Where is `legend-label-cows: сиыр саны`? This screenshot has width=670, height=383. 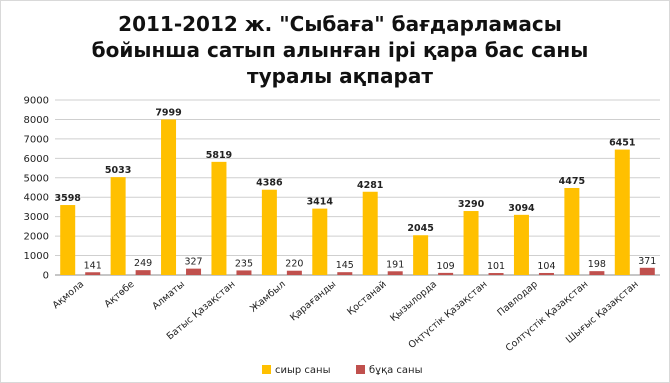 legend-label-cows: сиыр саны is located at coordinates (303, 370).